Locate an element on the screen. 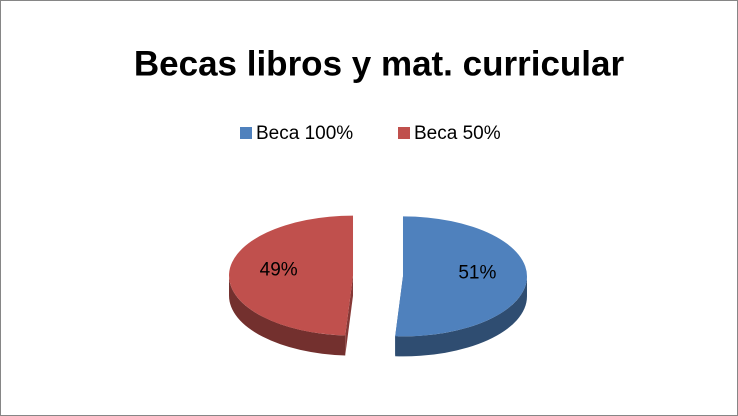  slice-side is located at coordinates (349, 315).